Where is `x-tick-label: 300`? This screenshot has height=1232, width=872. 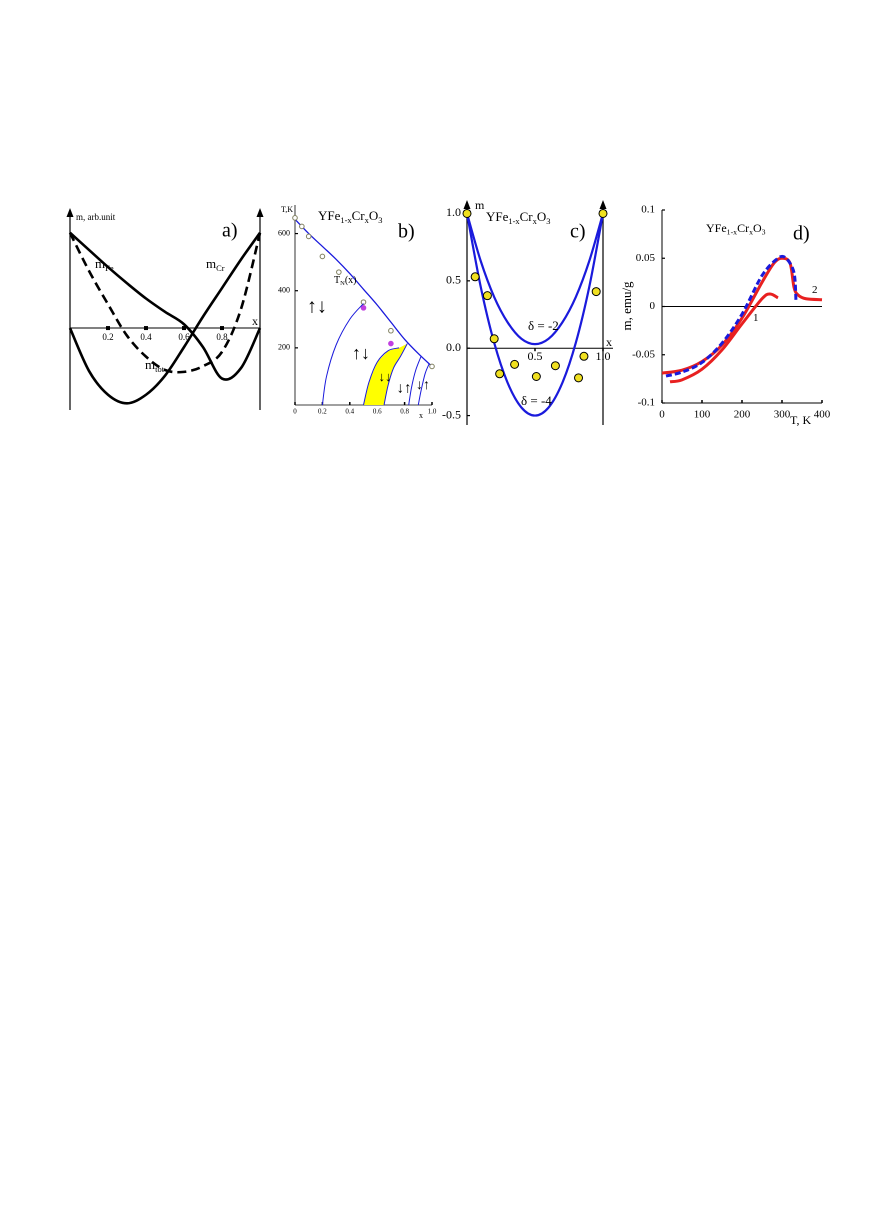
x-tick-label: 300 is located at coordinates (782, 415).